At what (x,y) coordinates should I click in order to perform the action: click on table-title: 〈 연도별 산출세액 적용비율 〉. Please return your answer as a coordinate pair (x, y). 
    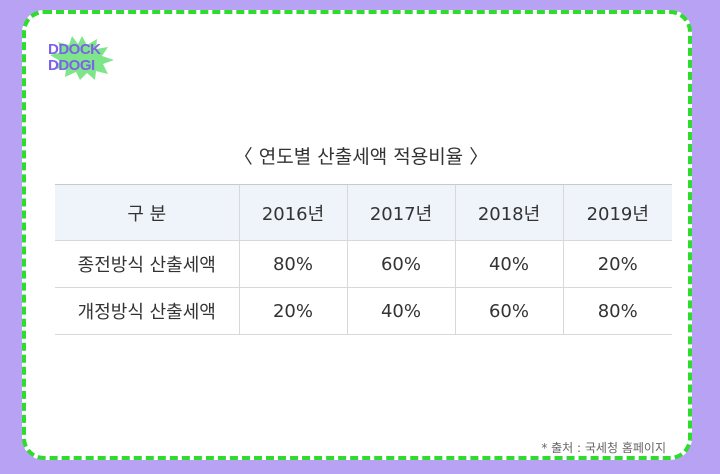
    Looking at the image, I should click on (361, 157).